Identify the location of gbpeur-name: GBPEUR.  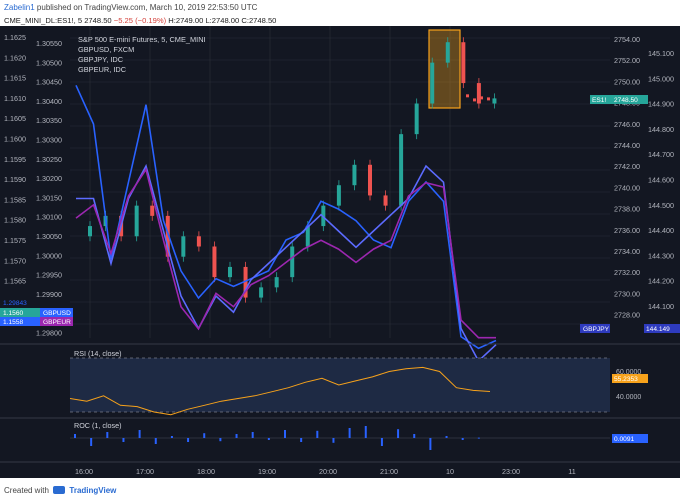
(57, 322).